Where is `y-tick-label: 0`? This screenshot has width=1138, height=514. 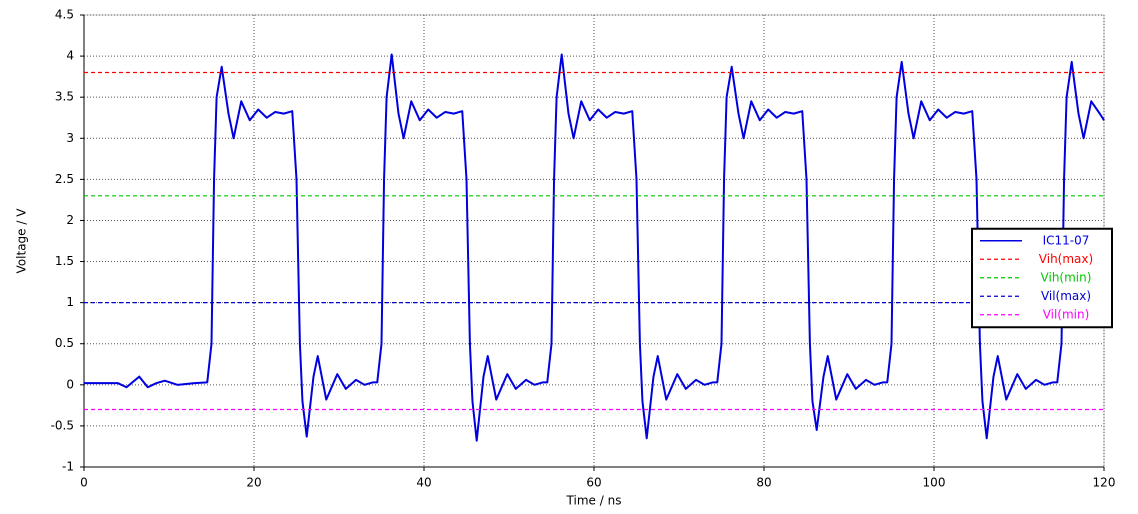 y-tick-label: 0 is located at coordinates (70, 384).